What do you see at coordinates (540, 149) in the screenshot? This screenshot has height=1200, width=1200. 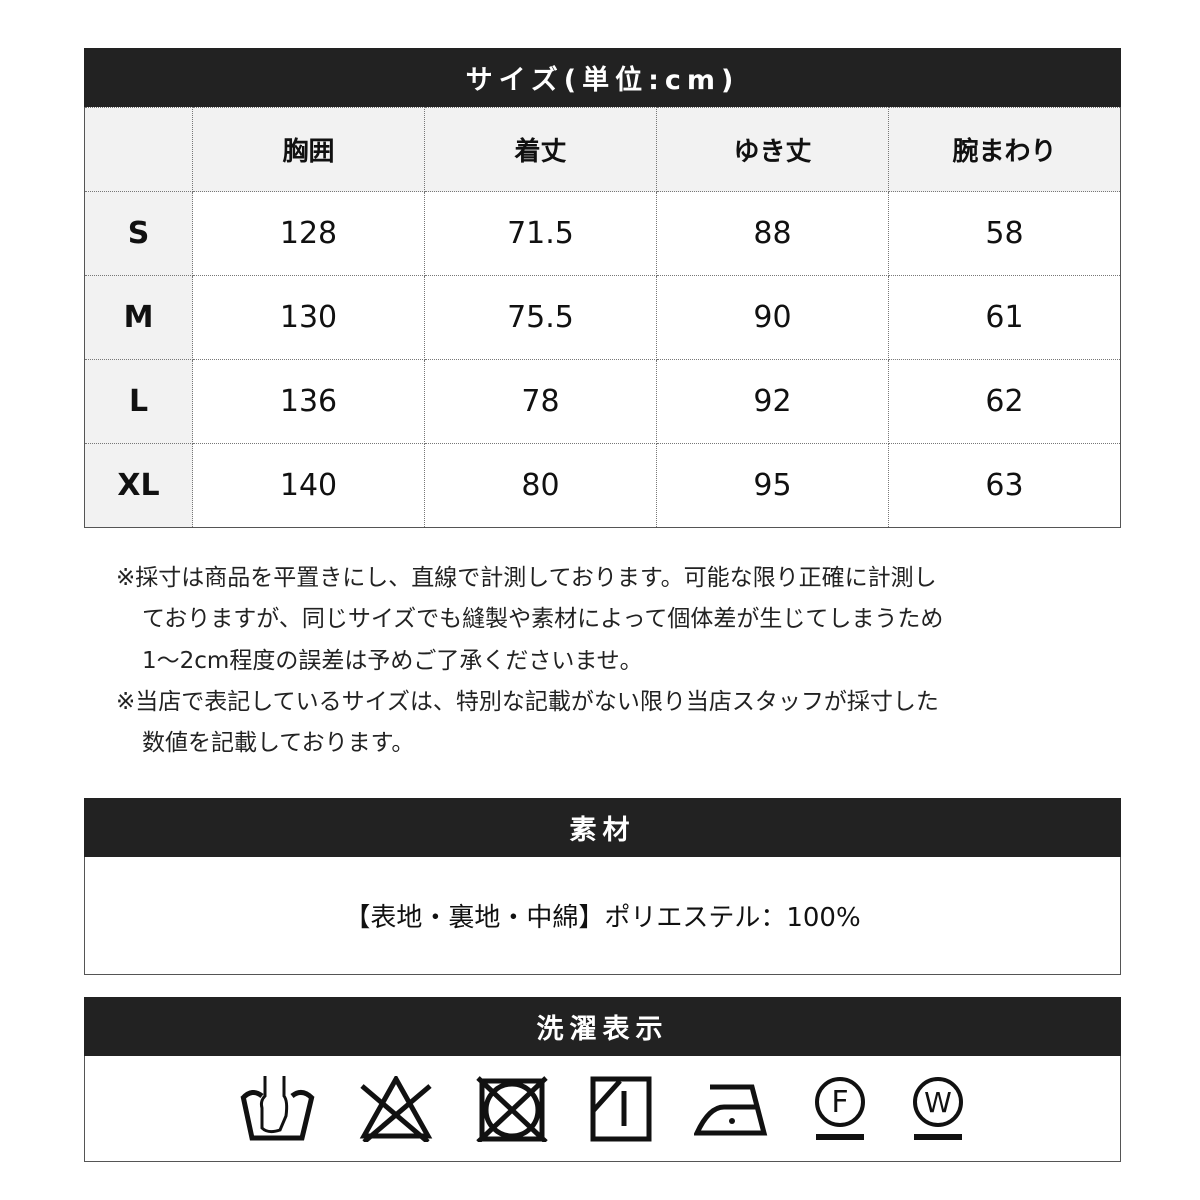 I see `header-cell: 着丈` at bounding box center [540, 149].